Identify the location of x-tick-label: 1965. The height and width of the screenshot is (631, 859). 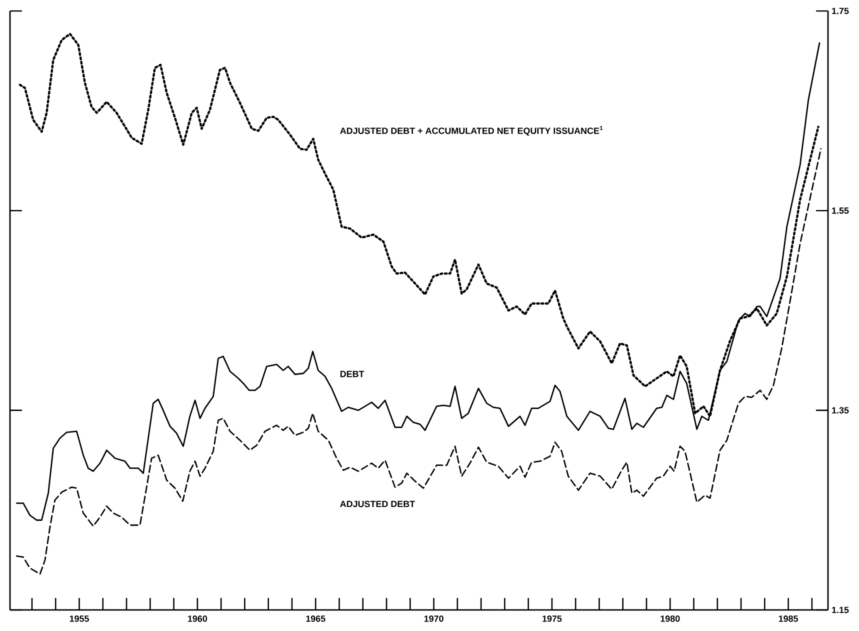
(316, 619).